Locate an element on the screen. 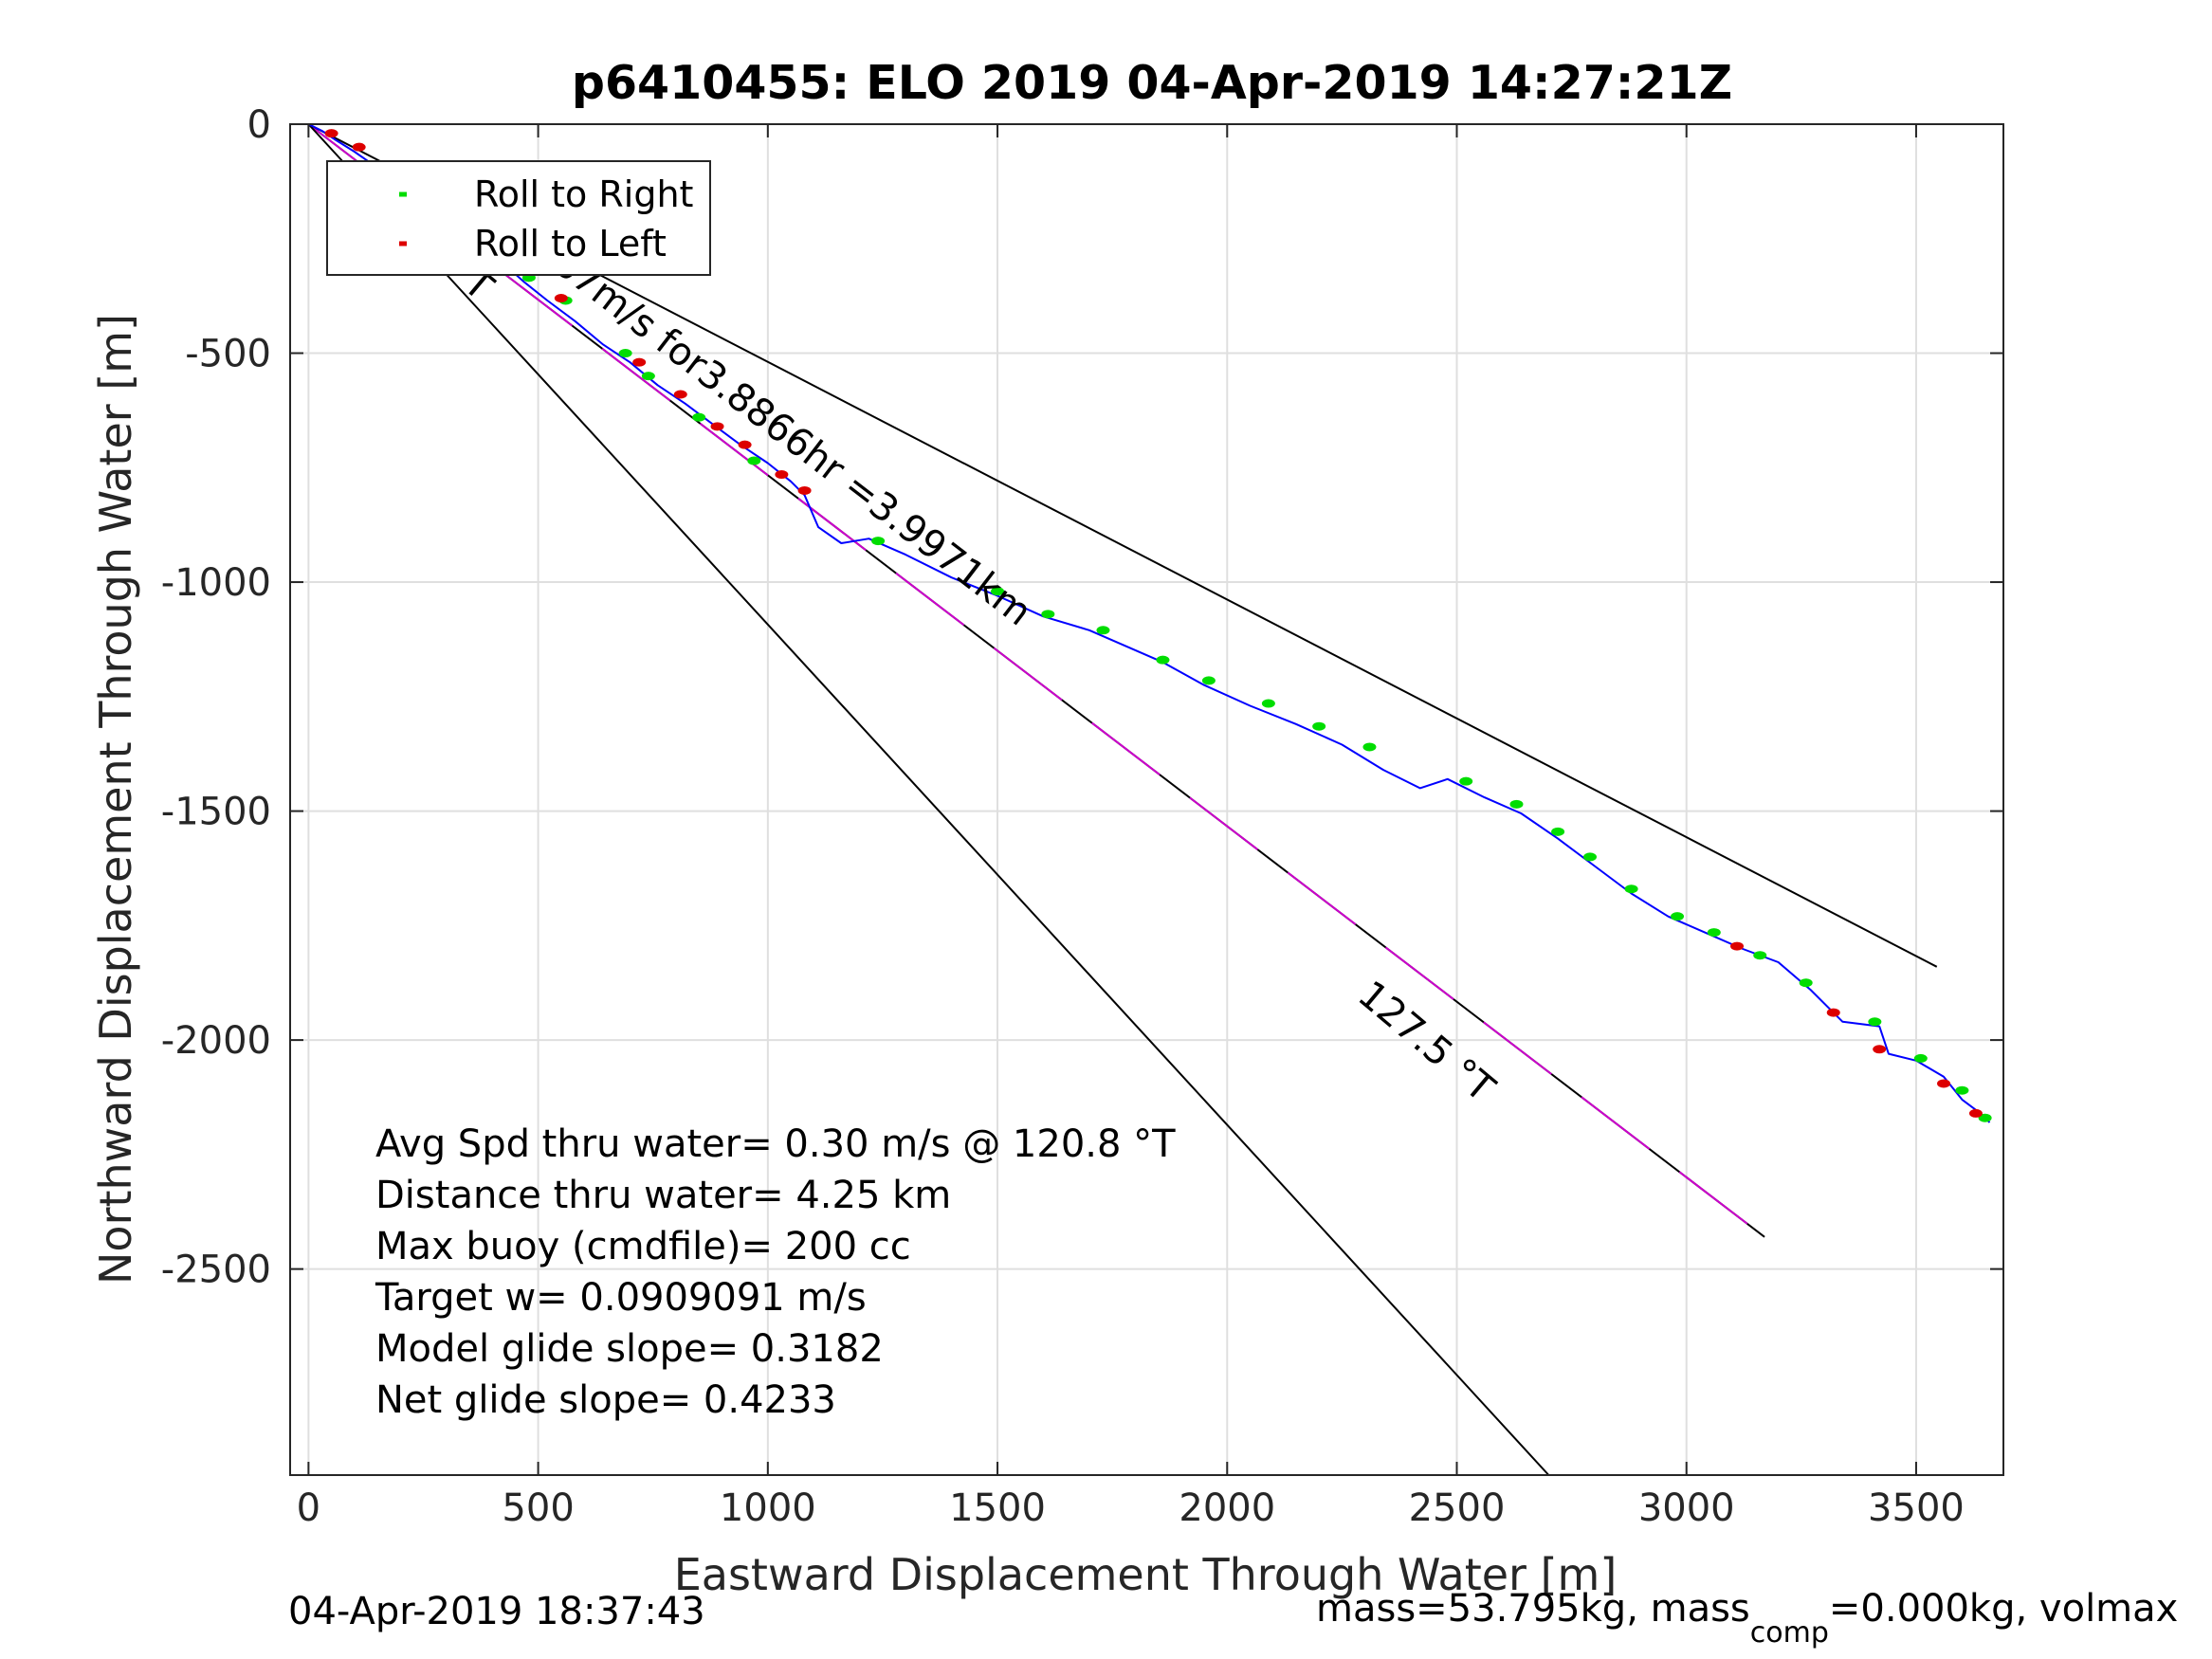 The height and width of the screenshot is (1659, 2212). y-tick-label: -1500 is located at coordinates (216, 812).